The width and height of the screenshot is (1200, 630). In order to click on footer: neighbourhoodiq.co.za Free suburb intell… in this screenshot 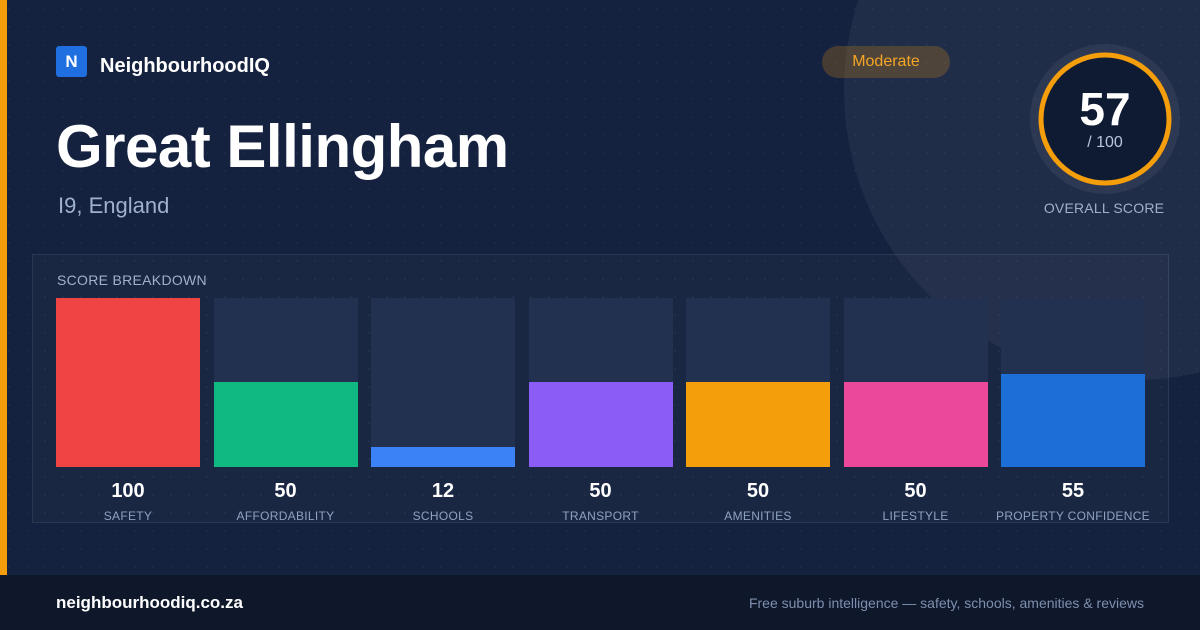, I will do `click(600, 602)`.